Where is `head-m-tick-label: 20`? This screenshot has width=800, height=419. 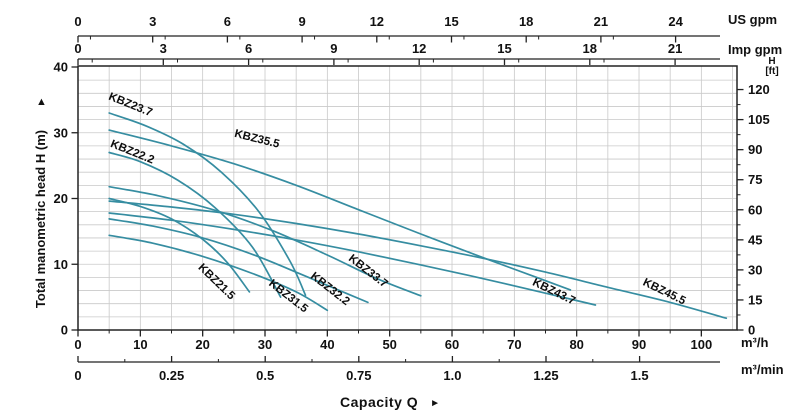 head-m-tick-label: 20 is located at coordinates (61, 198).